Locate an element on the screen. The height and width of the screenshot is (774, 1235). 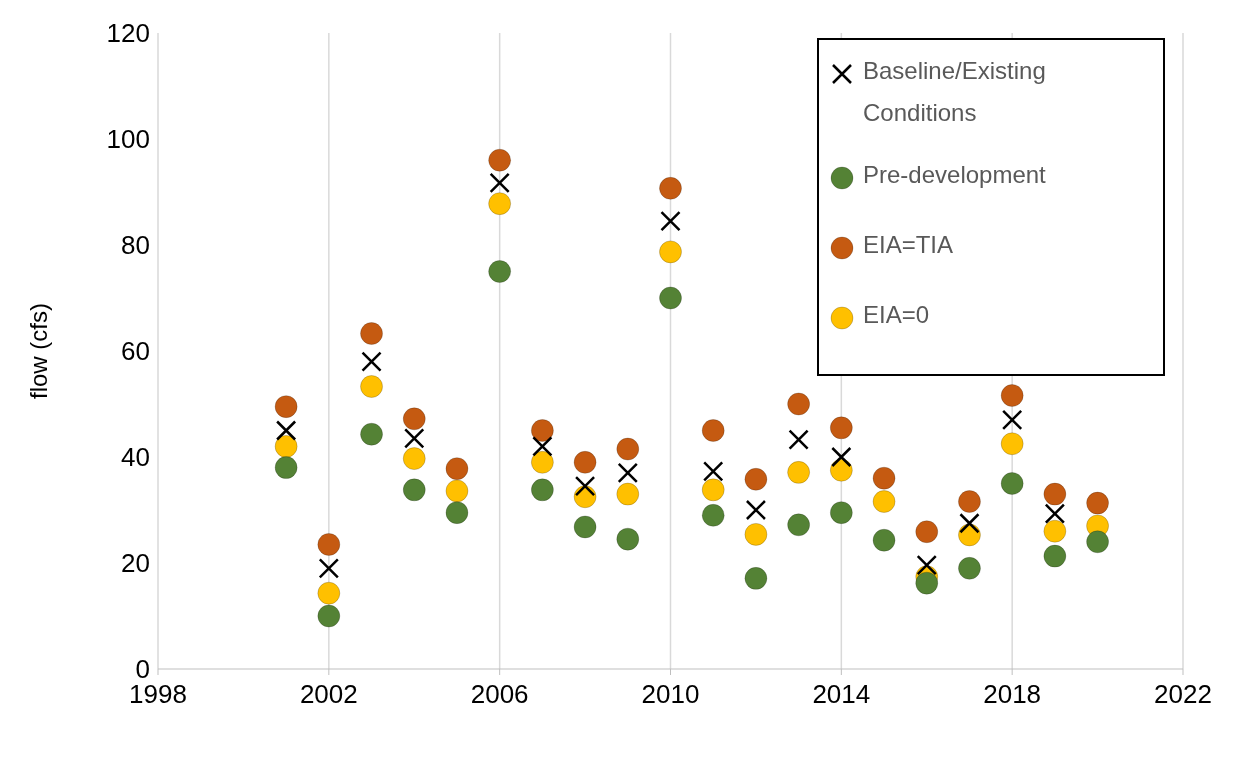
y-tick-label: 40 is located at coordinates (135, 457).